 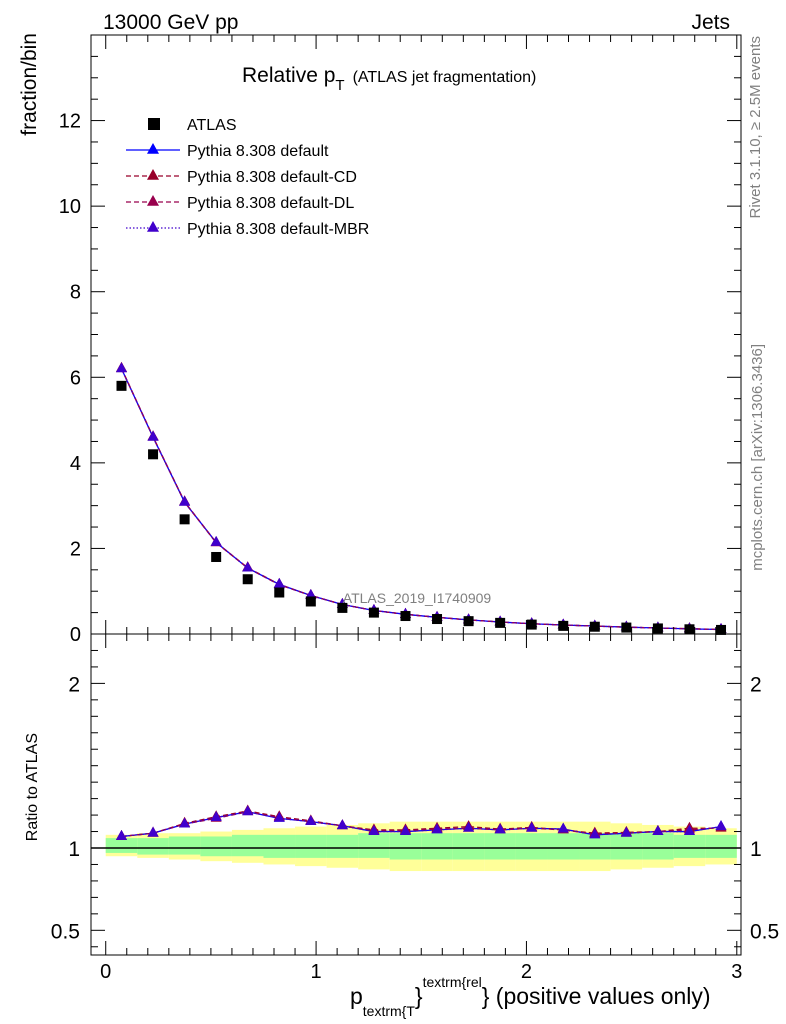 I want to click on ratio-y-tick-label: 2, so click(x=74, y=684).